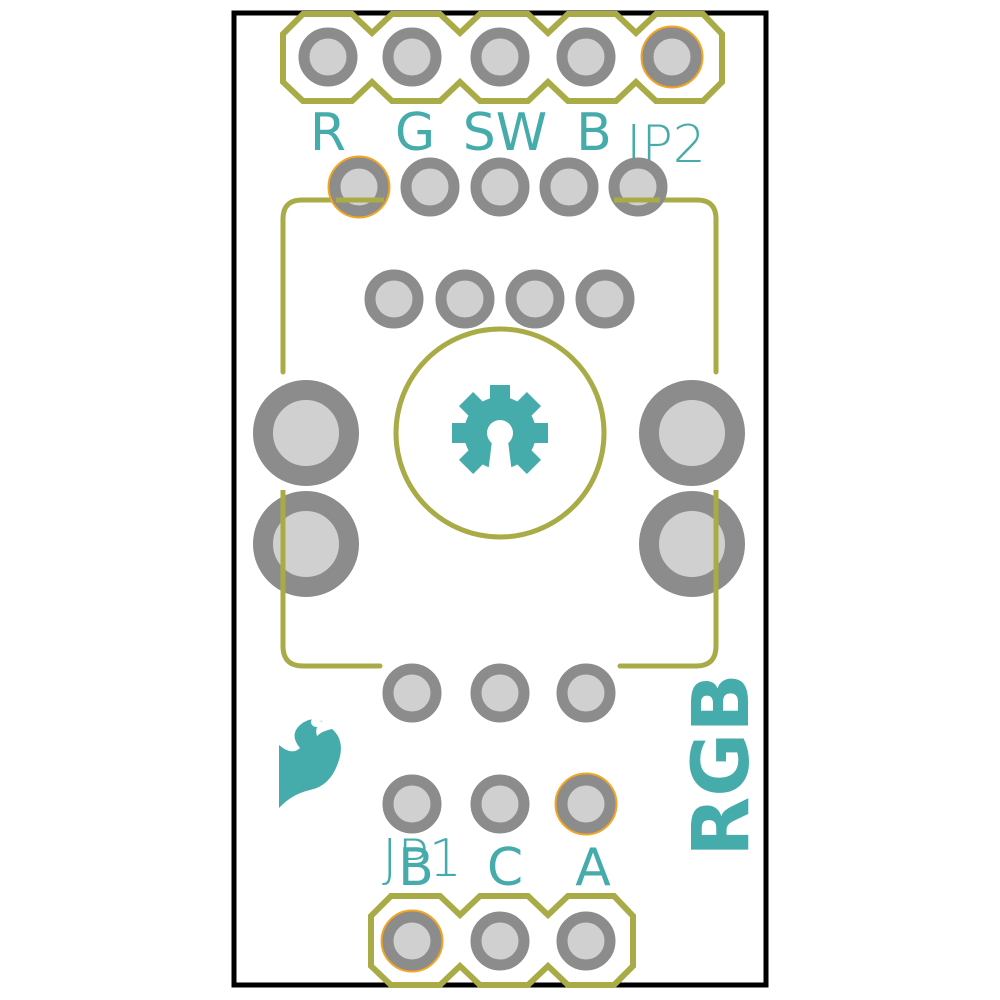 This screenshot has width=1000, height=1000. I want to click on jp1-pad-1-pin1, so click(412, 941).